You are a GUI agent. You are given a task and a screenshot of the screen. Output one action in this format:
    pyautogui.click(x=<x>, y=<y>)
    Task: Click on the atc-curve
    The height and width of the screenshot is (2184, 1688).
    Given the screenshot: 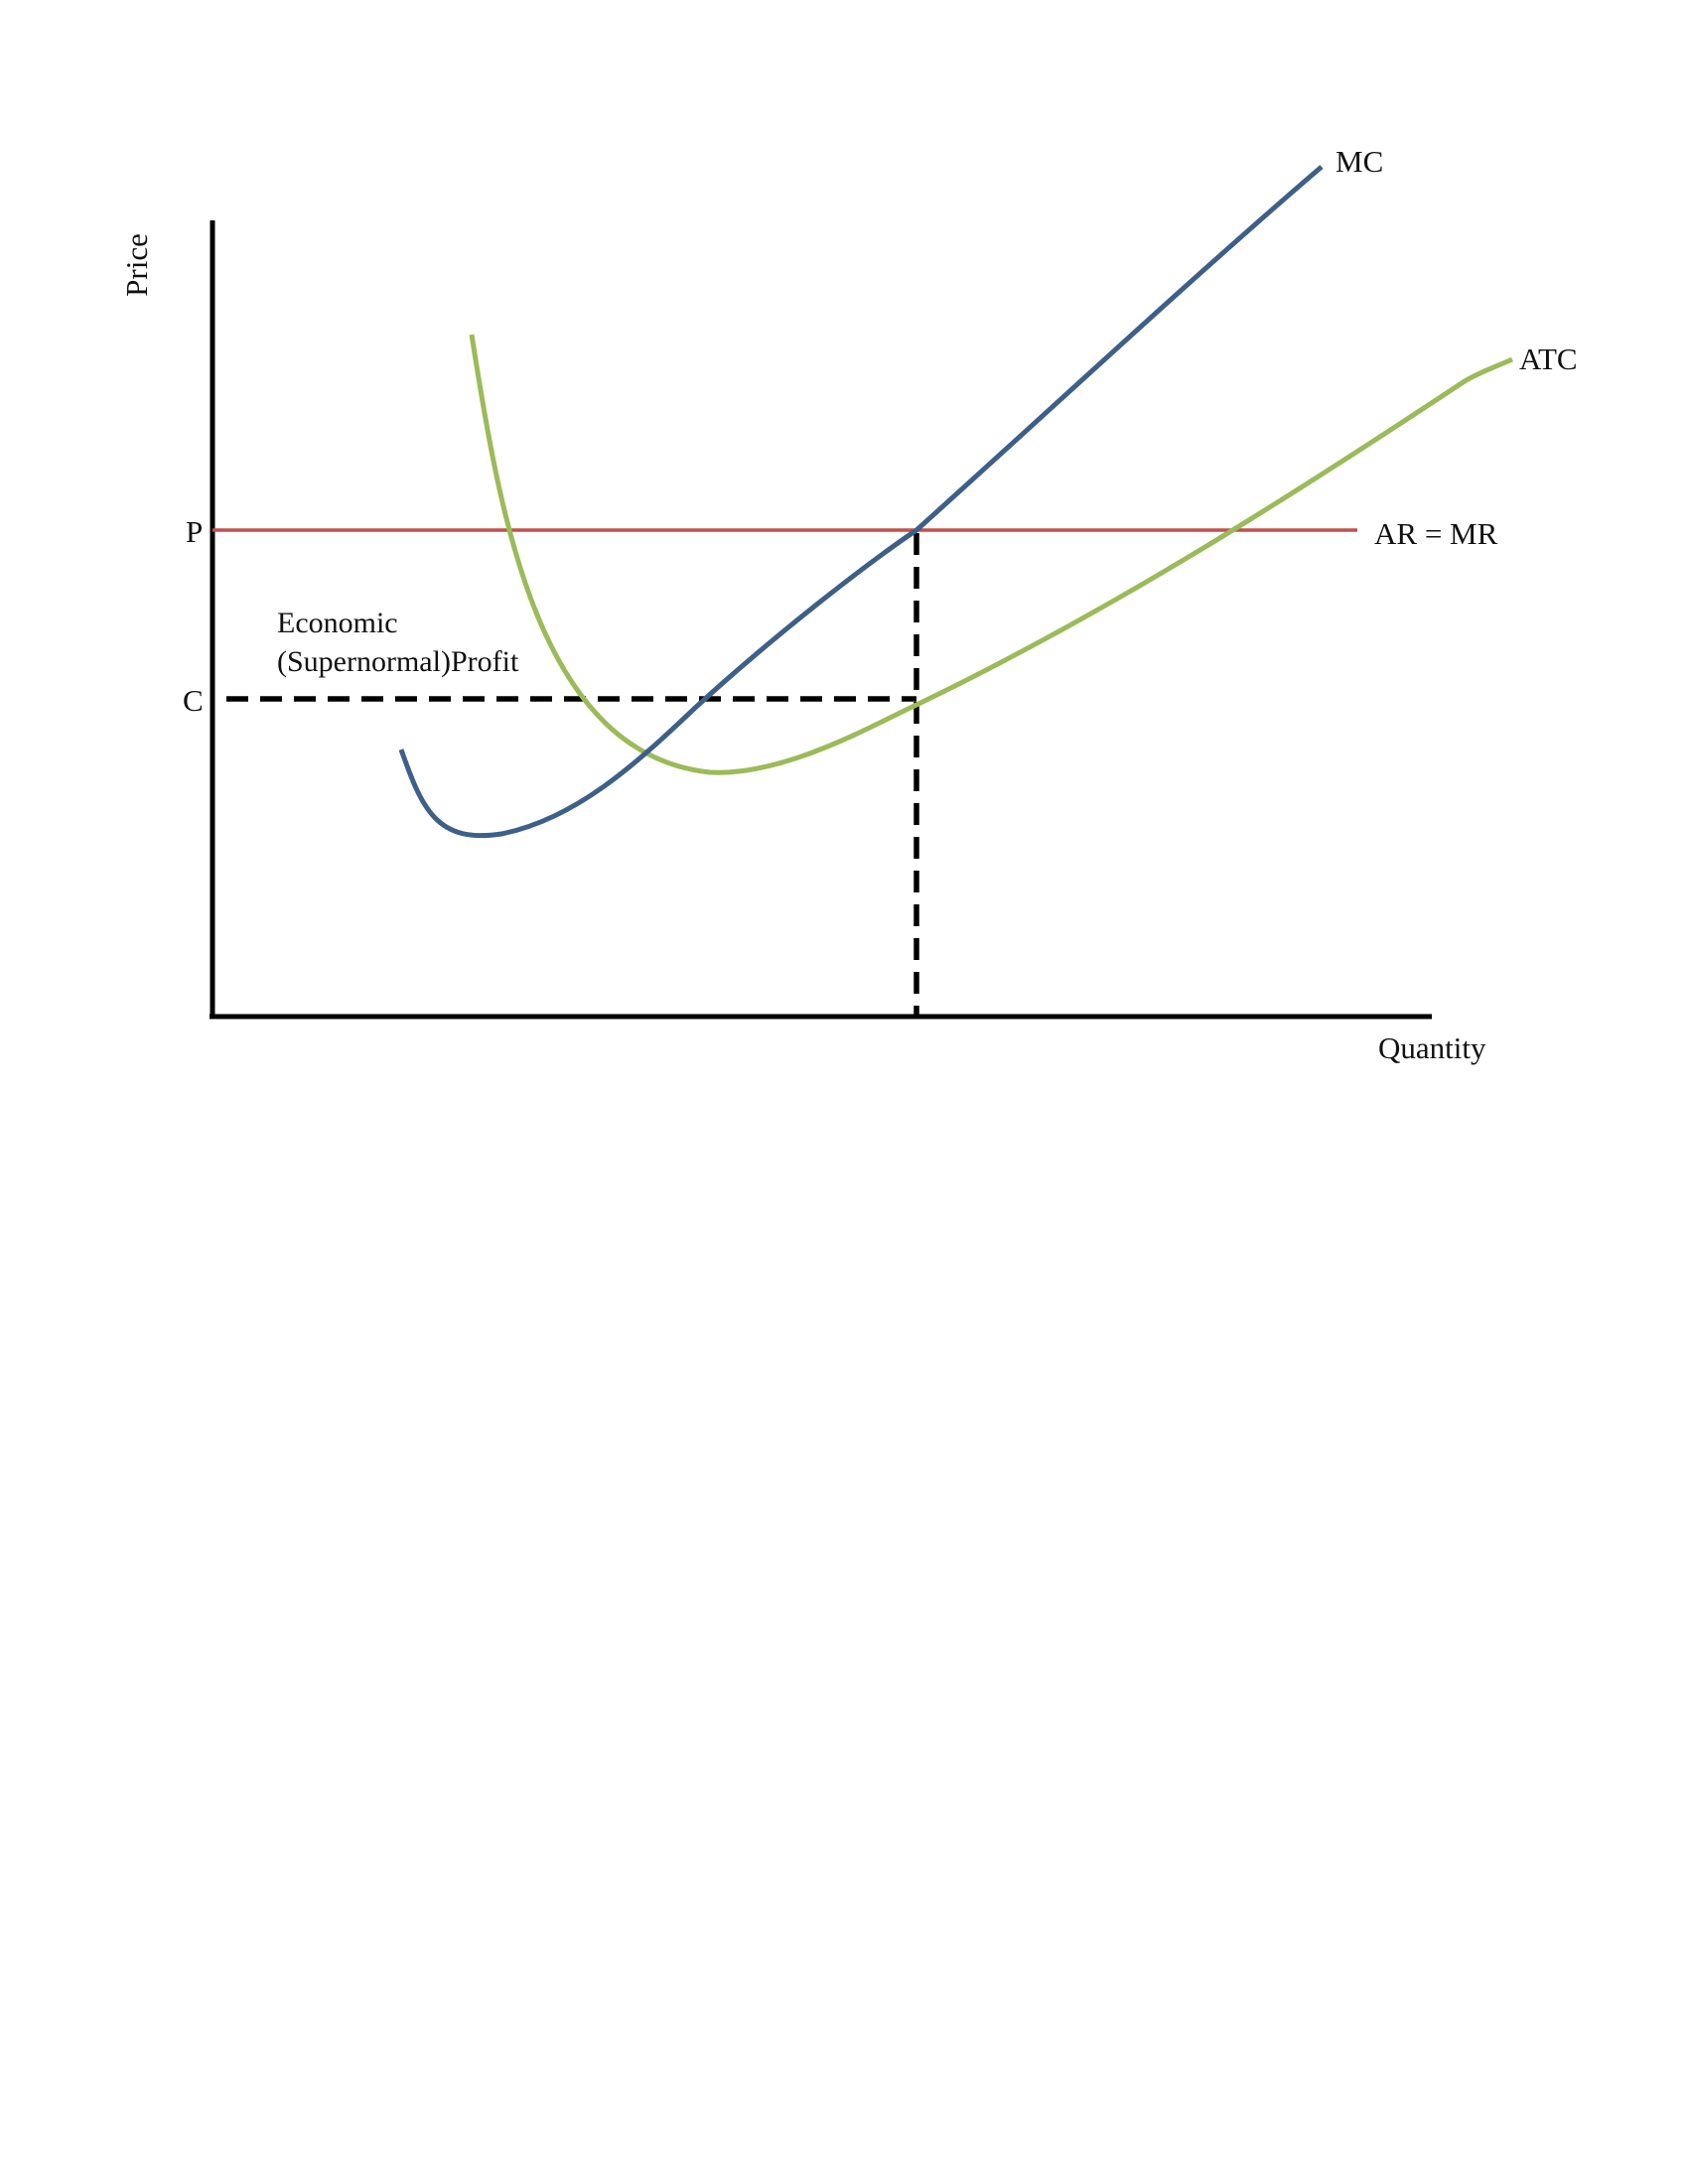 What is the action you would take?
    pyautogui.click(x=991, y=554)
    